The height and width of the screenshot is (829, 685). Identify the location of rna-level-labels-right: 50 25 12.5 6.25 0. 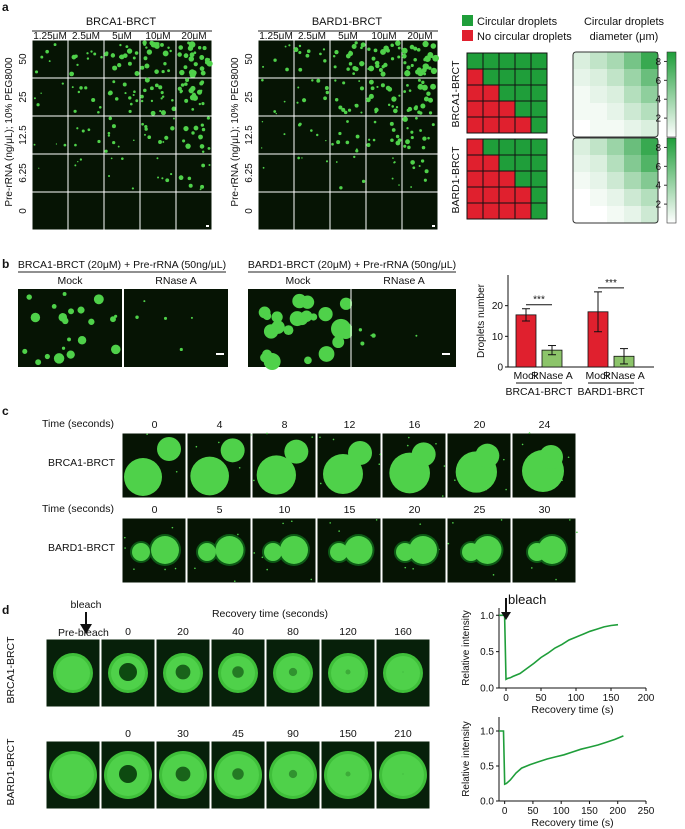
(249, 133).